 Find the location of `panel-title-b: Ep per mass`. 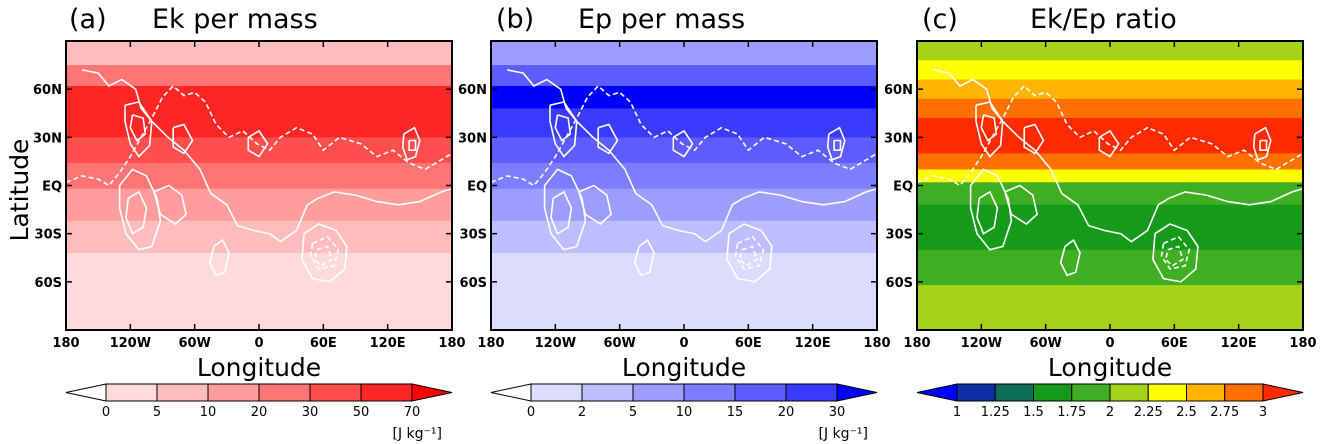

panel-title-b: Ep per mass is located at coordinates (661, 19).